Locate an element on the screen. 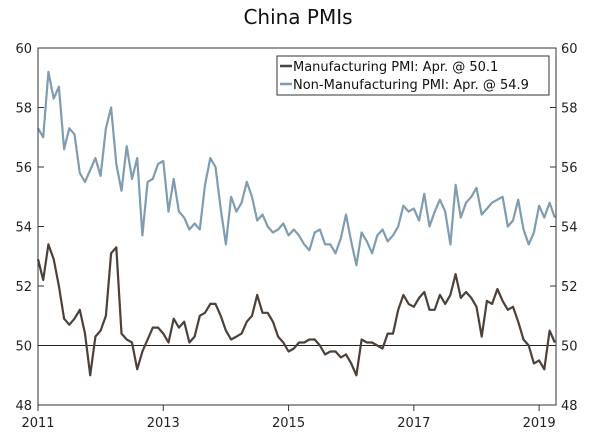  y-tick-label-left: 54 is located at coordinates (23, 228).